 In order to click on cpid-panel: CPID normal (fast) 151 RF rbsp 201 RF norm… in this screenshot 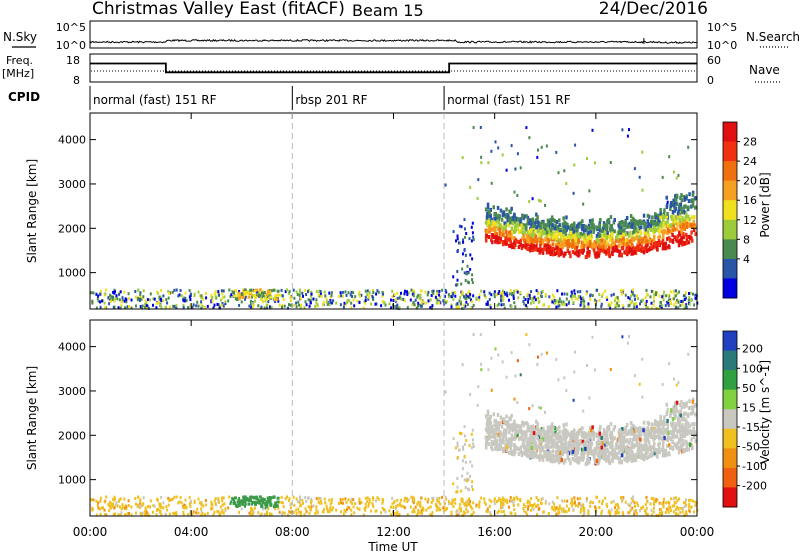, I will do `click(289, 98)`.